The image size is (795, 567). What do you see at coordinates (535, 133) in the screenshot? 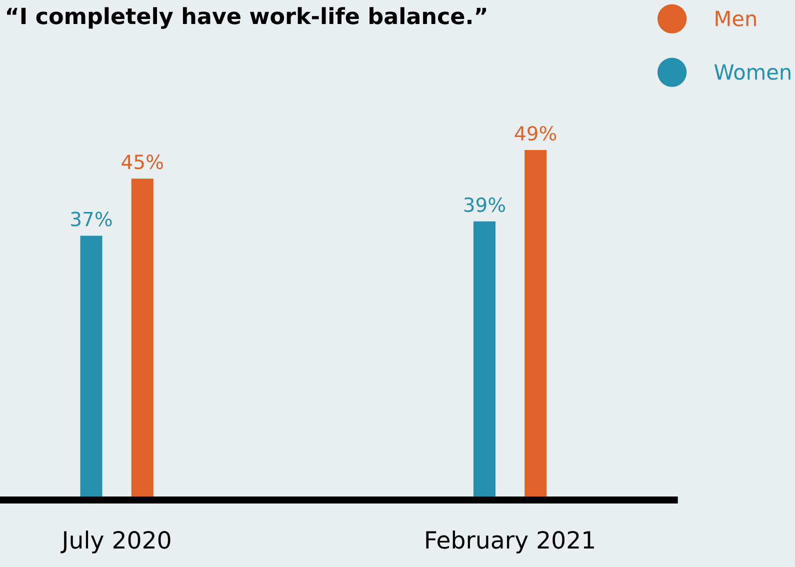
I see `data-label: 49%` at bounding box center [535, 133].